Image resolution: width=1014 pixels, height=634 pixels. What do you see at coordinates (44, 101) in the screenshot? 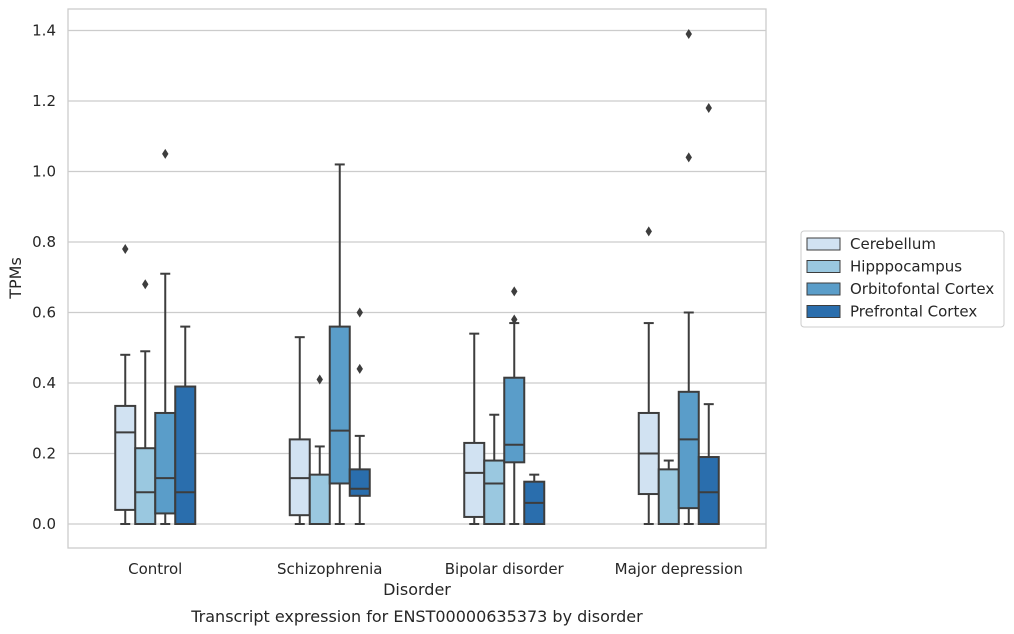
I see `y-tick-label: 1.2` at bounding box center [44, 101].